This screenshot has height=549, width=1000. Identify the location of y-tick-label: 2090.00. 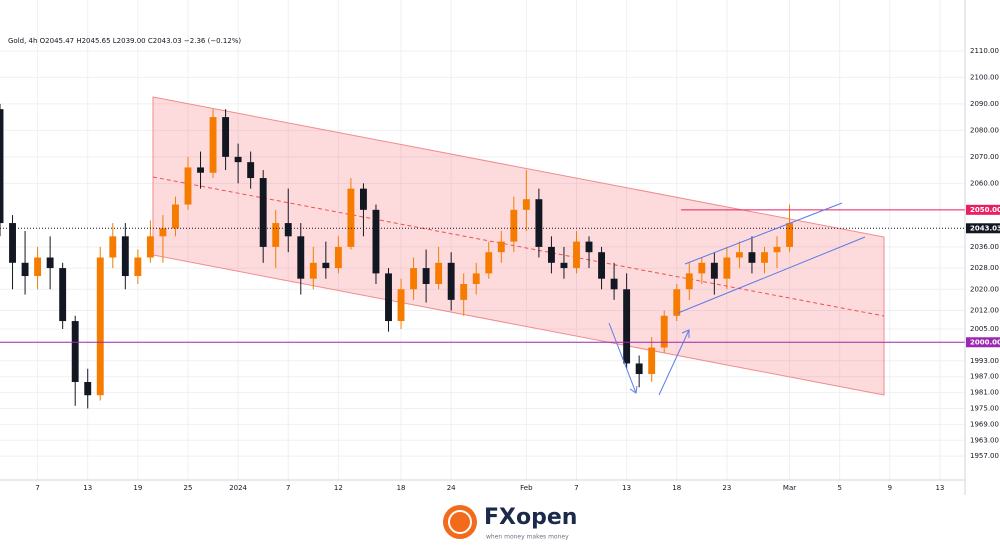
(984, 104).